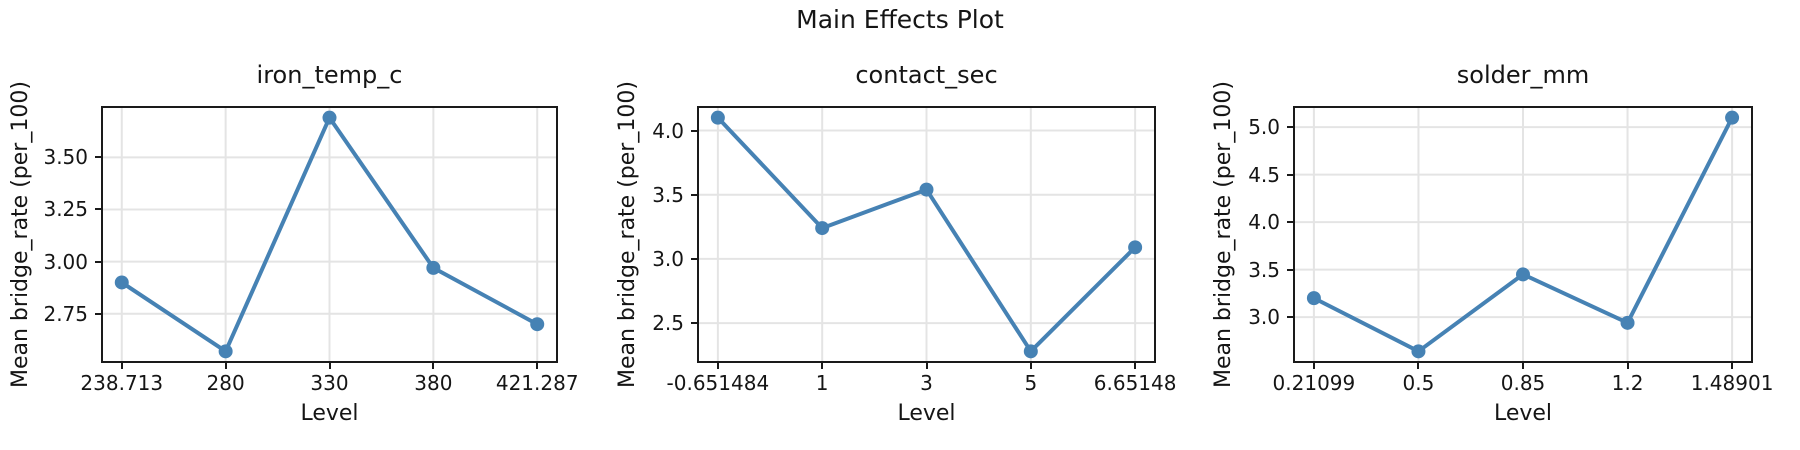 The image size is (1800, 450). What do you see at coordinates (1732, 383) in the screenshot?
I see `x-tick-label: 1.48901` at bounding box center [1732, 383].